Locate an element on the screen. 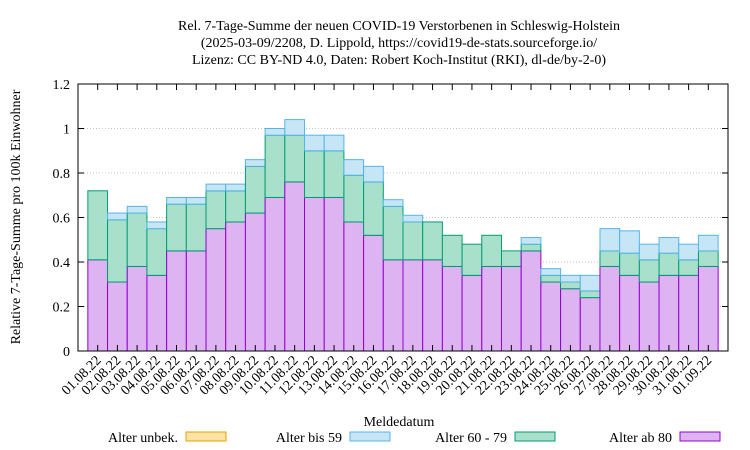 Image resolution: width=750 pixels, height=450 pixels. y-tick-label: 1 is located at coordinates (66, 130).